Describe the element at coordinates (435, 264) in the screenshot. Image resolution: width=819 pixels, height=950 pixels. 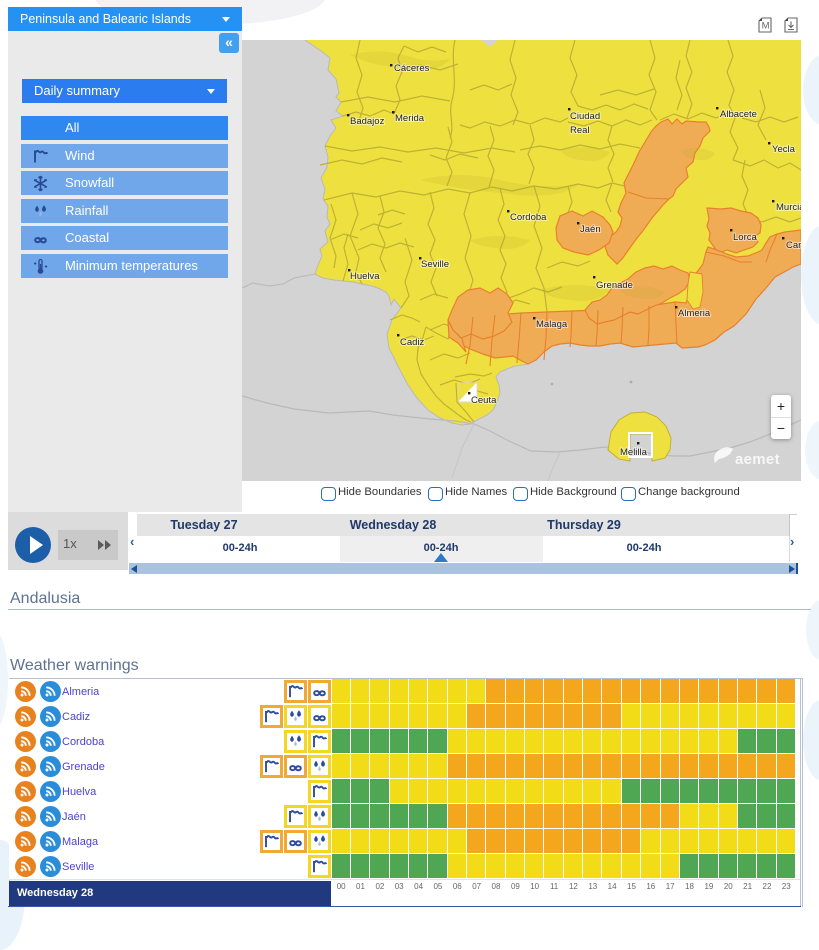
I see `svg-text: Seville` at that location.